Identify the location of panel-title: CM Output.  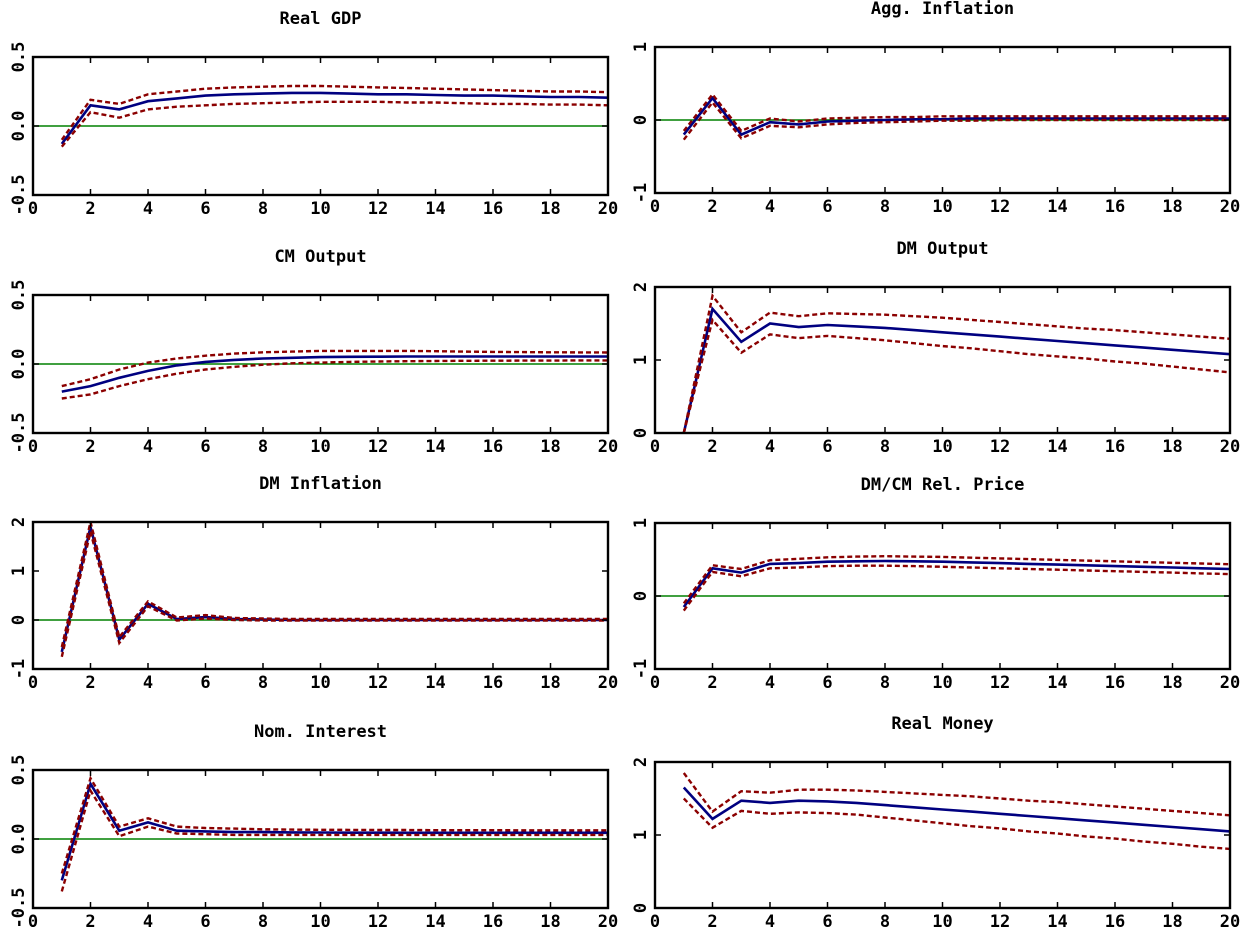
(320, 257).